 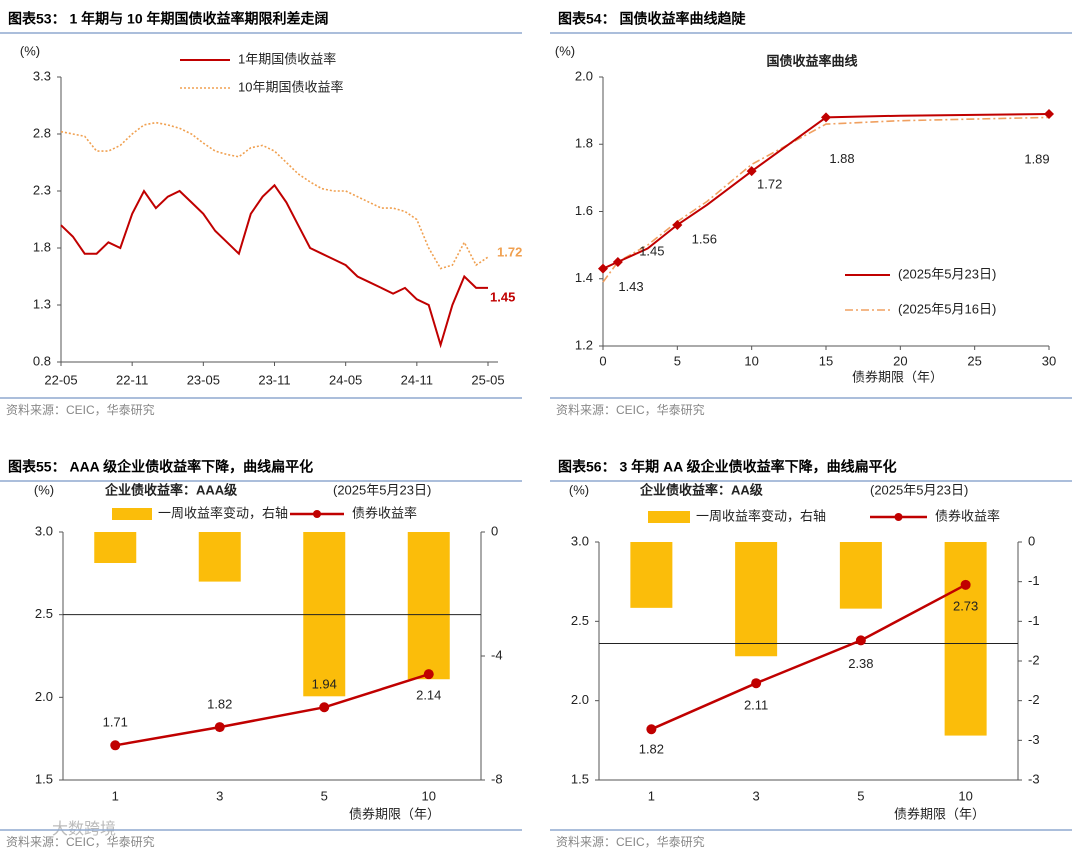 What do you see at coordinates (502, 296) in the screenshot?
I see `end-label: 1.45` at bounding box center [502, 296].